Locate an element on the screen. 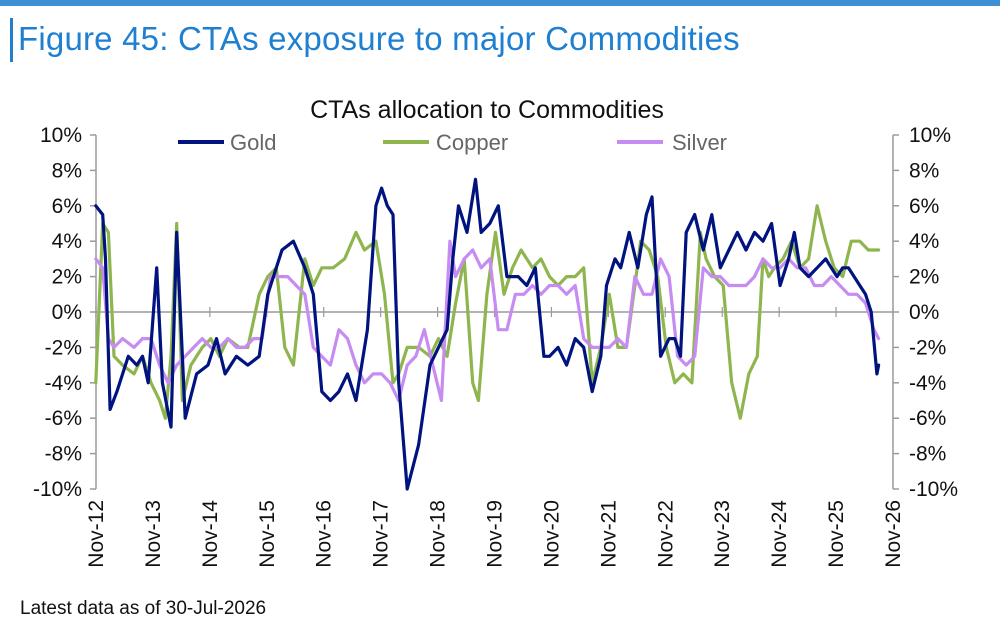 The image size is (1000, 644). y-tick-label: -2% is located at coordinates (63, 347).